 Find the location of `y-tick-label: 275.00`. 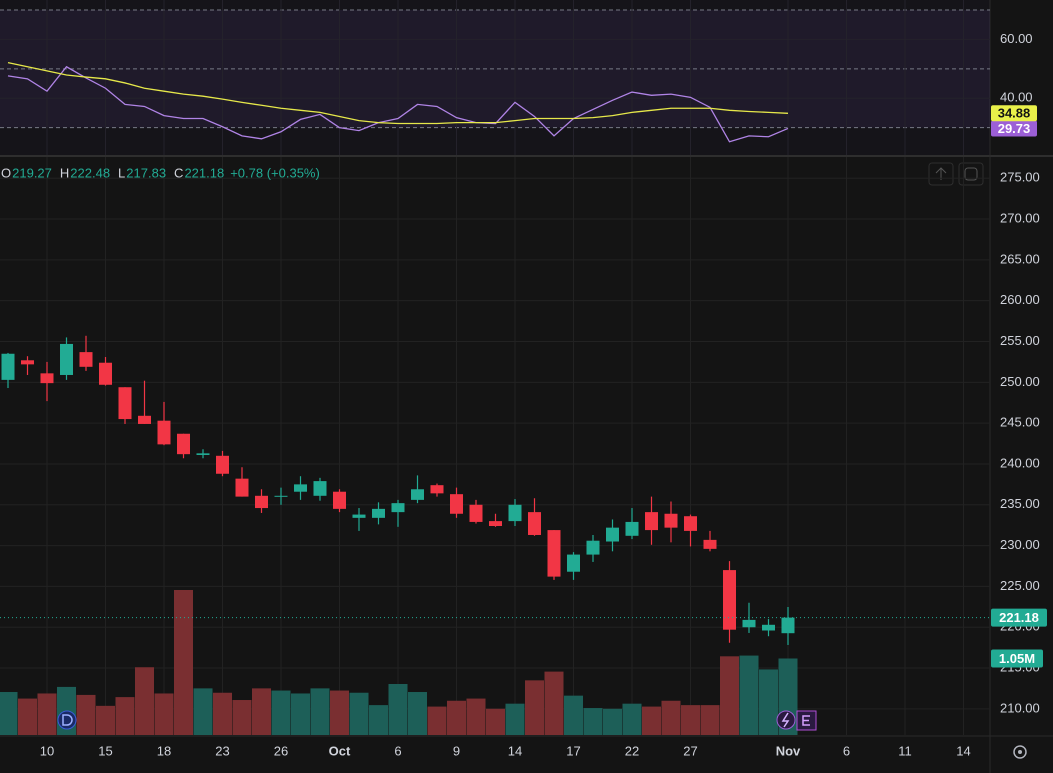

y-tick-label: 275.00 is located at coordinates (1020, 177).